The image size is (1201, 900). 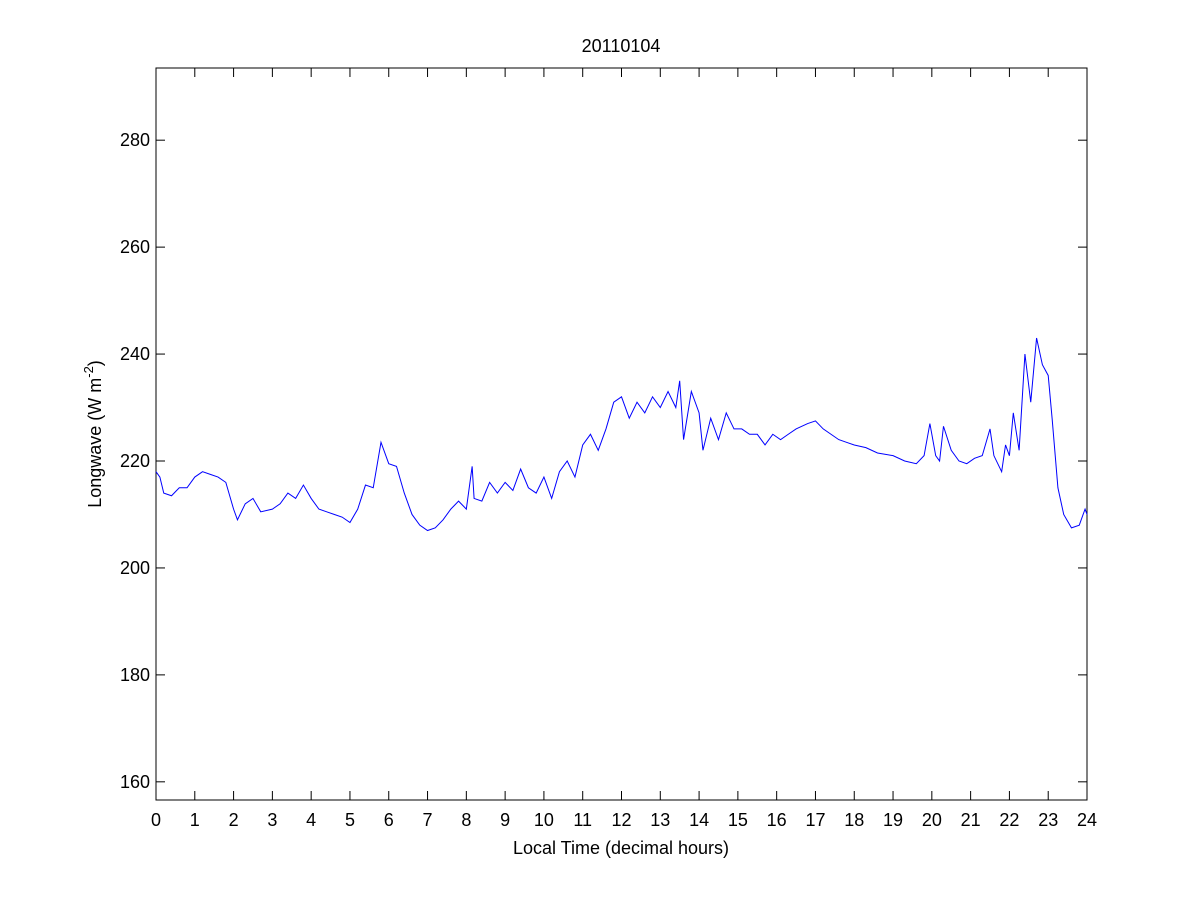 What do you see at coordinates (272, 820) in the screenshot?
I see `x-tick-label: 3` at bounding box center [272, 820].